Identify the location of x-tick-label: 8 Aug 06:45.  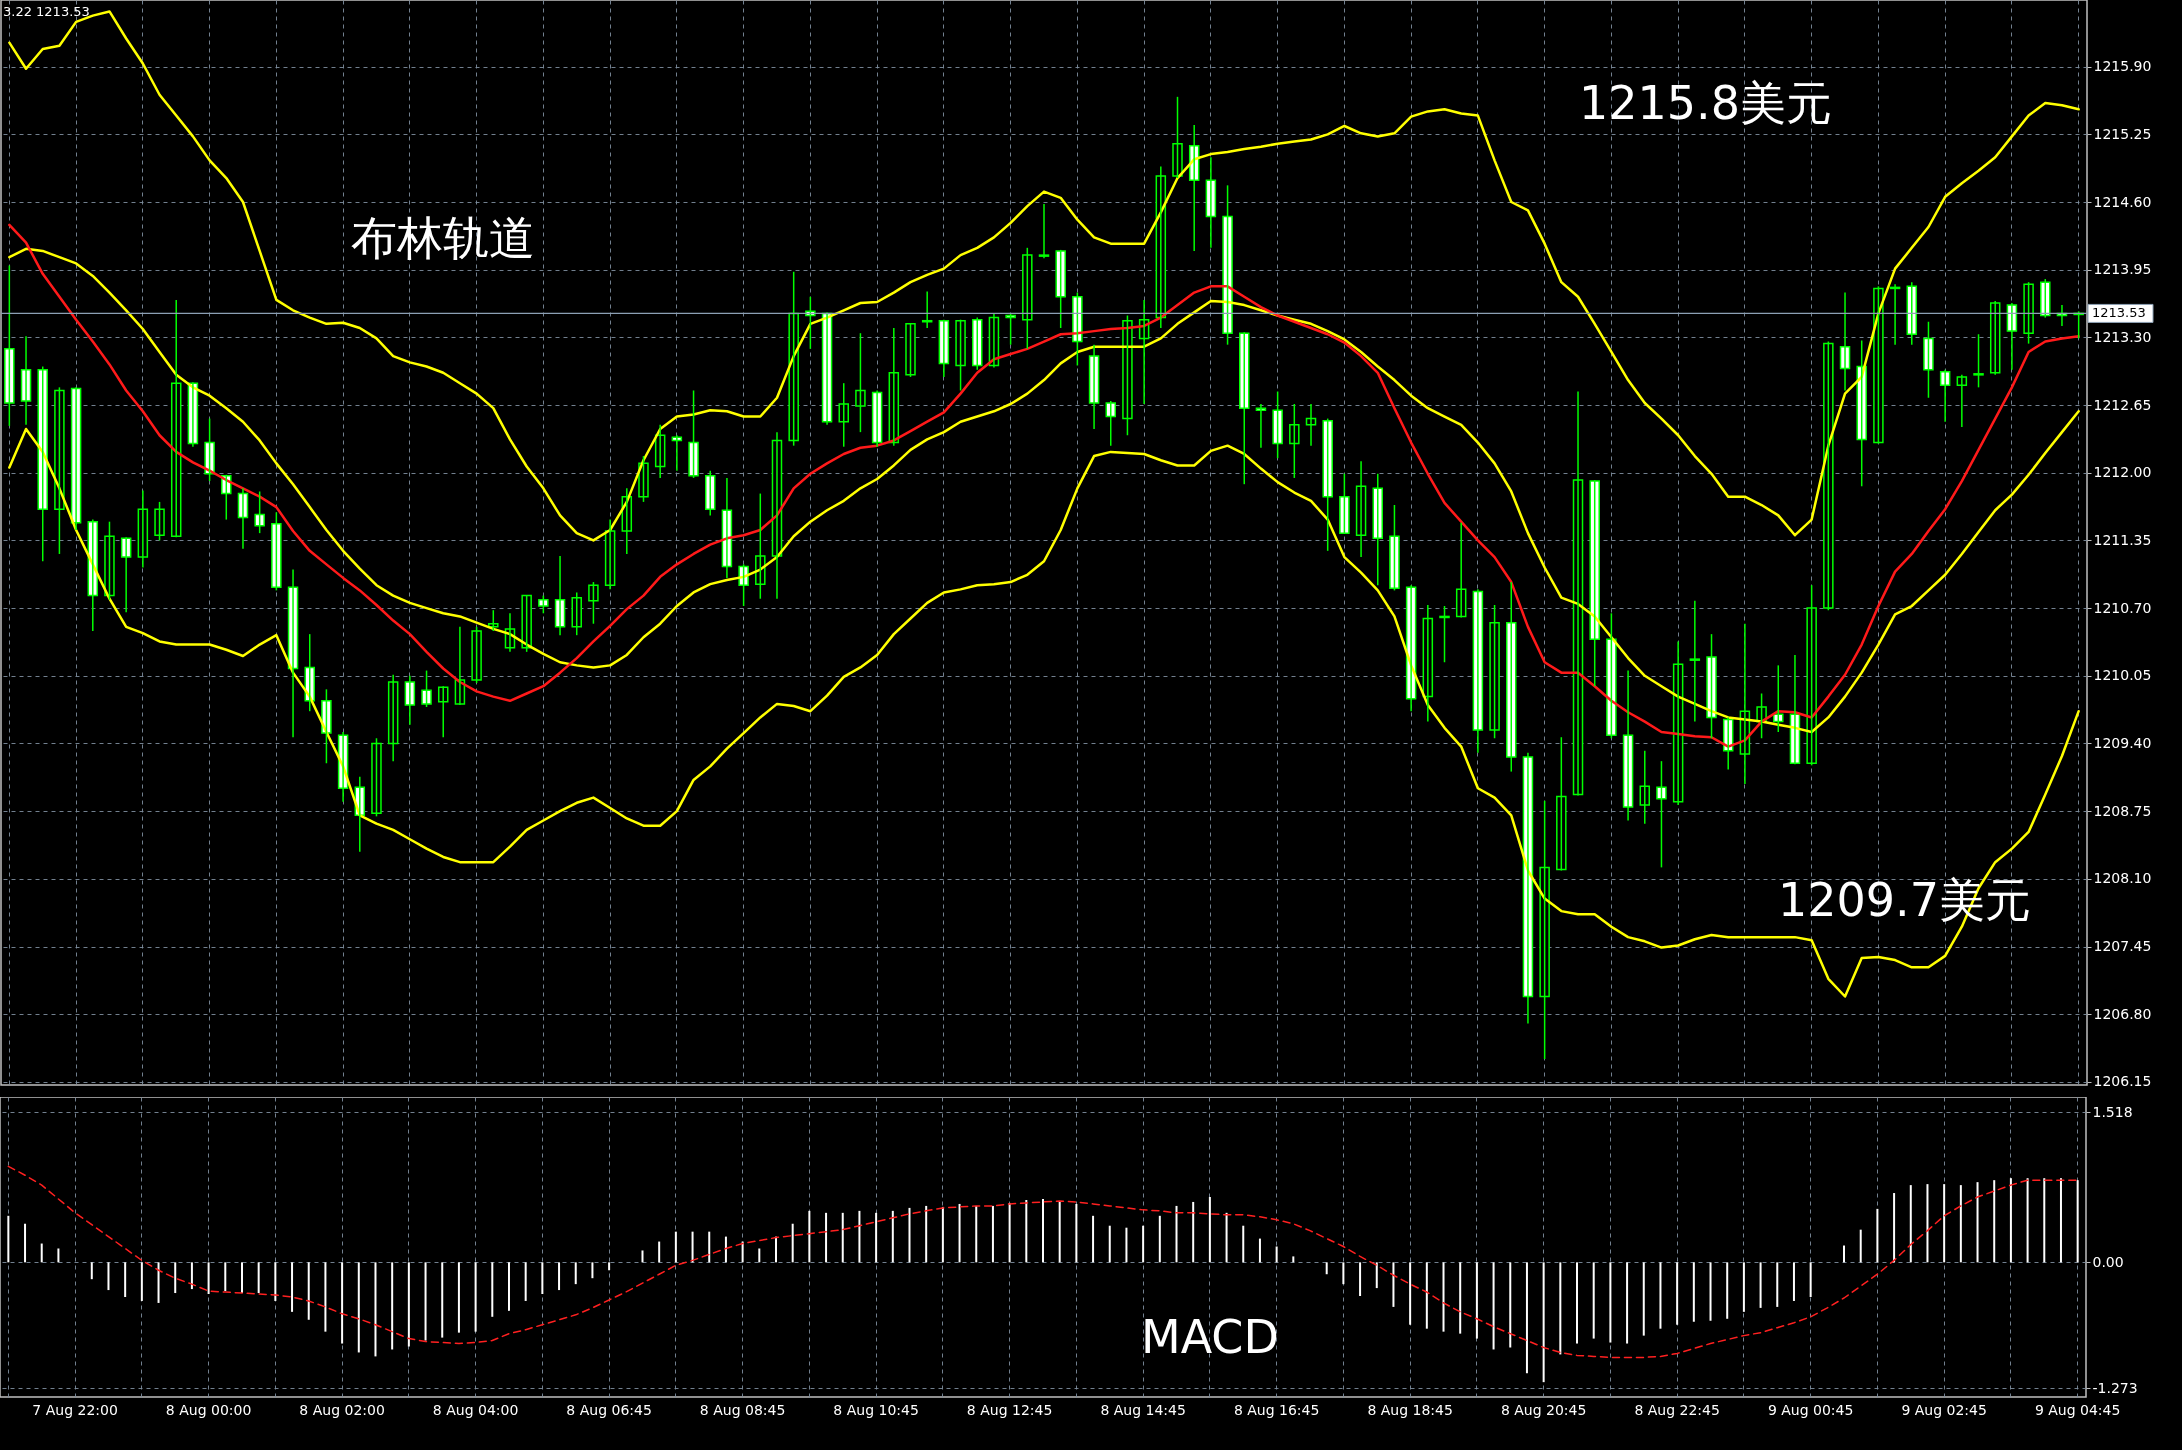
(609, 1409).